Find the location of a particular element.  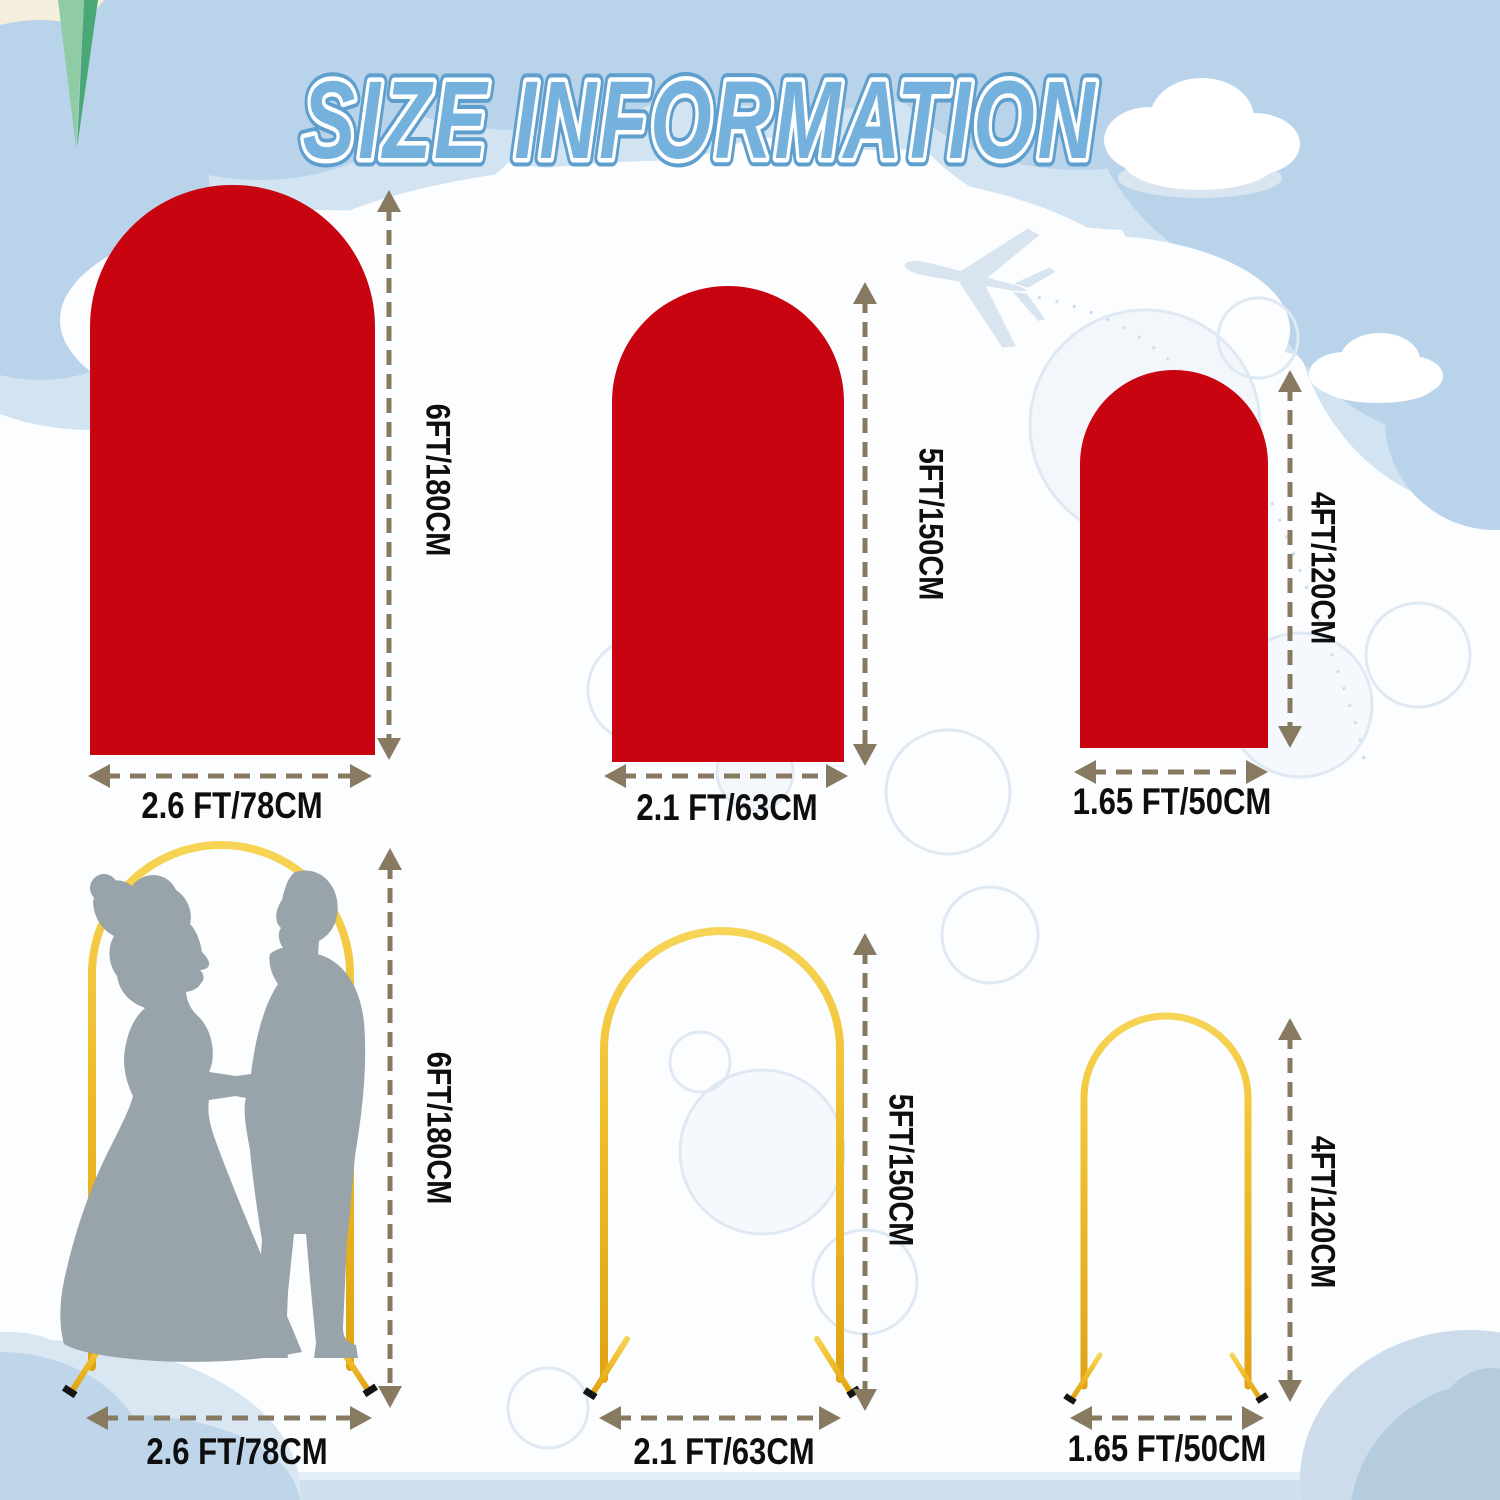

wedding-couple-silhouette is located at coordinates (213, 1116).